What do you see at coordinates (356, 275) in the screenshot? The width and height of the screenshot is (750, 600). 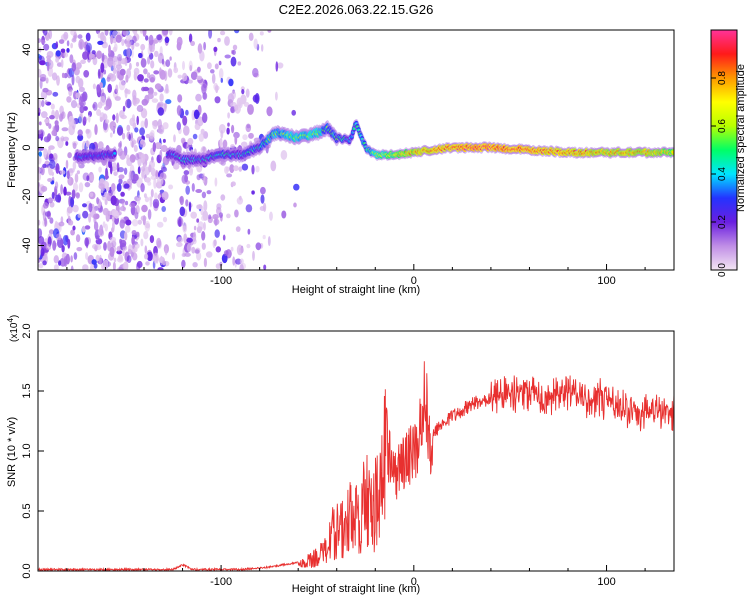 I see `spectrogram-x-axis: -100 0 100` at bounding box center [356, 275].